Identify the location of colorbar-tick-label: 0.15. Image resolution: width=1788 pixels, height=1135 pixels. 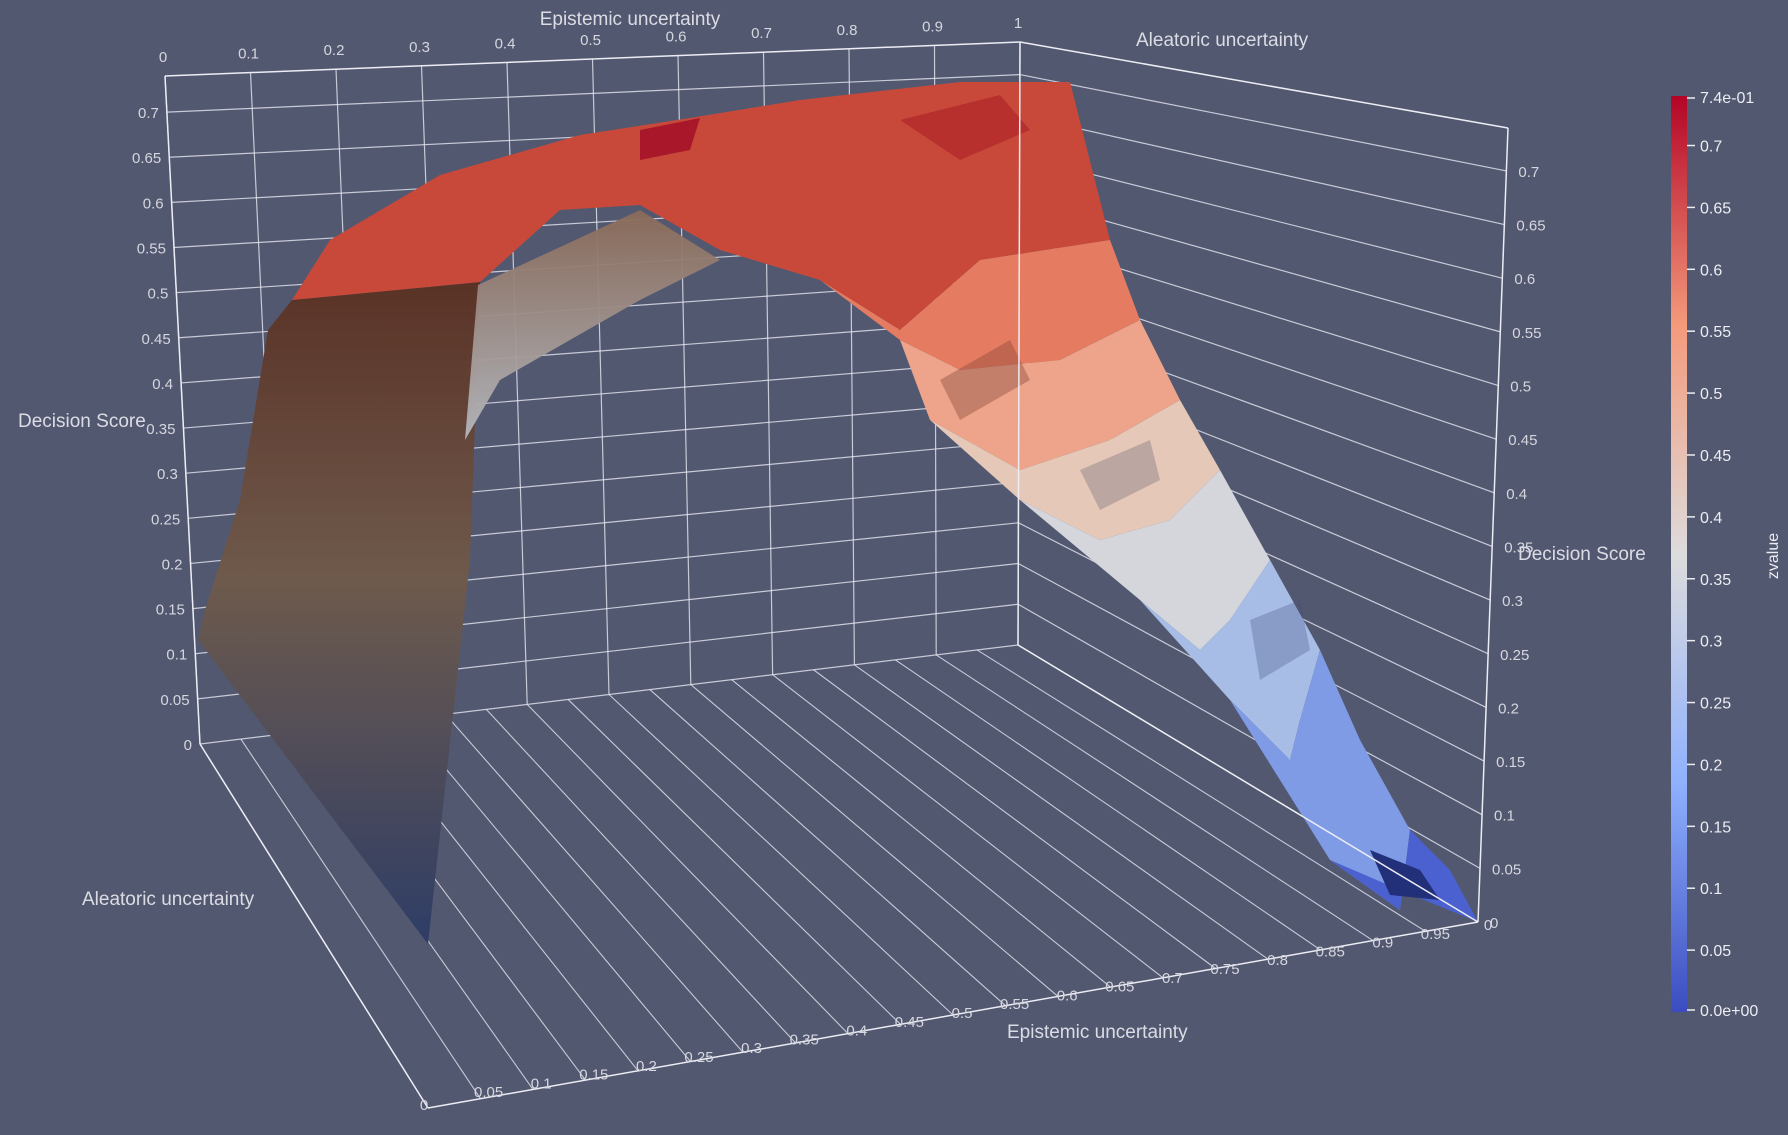
(1715, 827).